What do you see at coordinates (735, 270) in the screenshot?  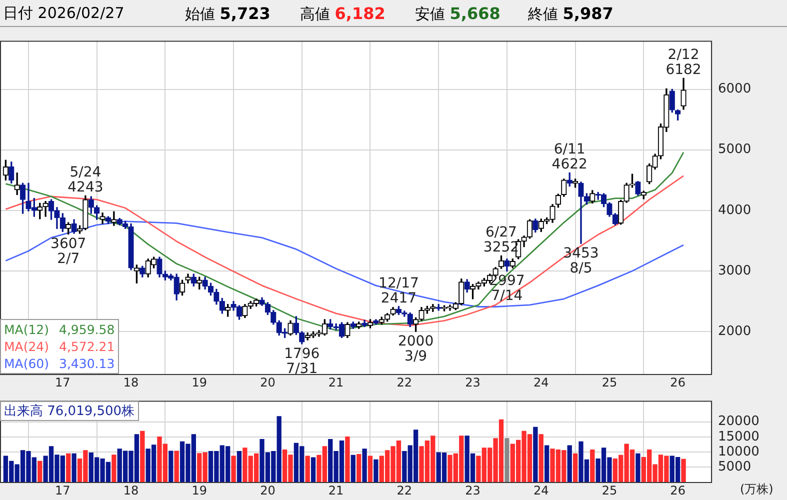 I see `y-tick-label: 3000` at bounding box center [735, 270].